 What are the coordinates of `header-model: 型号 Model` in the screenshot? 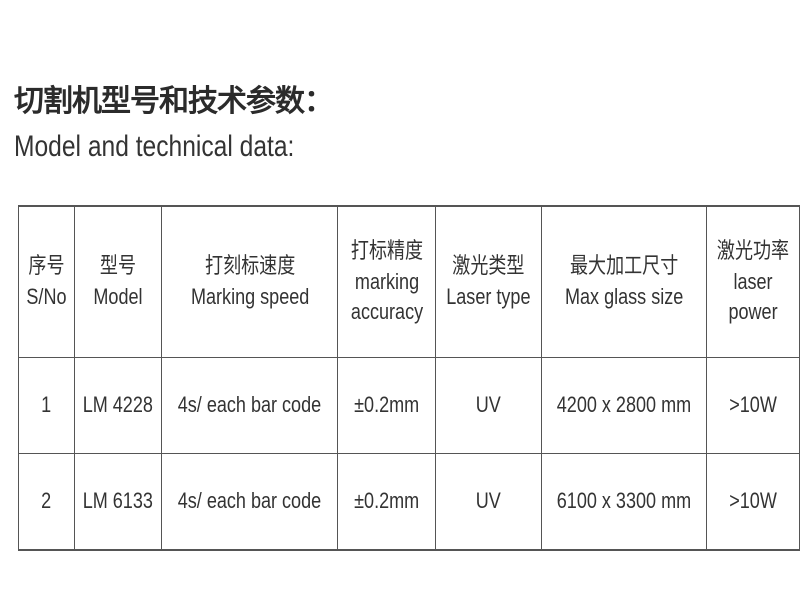 It's located at (118, 281).